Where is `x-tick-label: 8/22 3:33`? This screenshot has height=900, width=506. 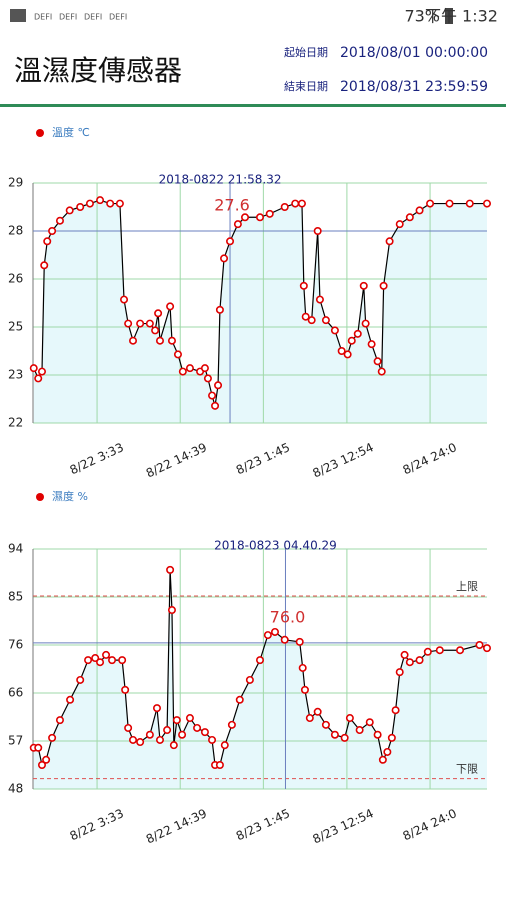
x-tick-label: 8/22 3:33 is located at coordinates (97, 824).